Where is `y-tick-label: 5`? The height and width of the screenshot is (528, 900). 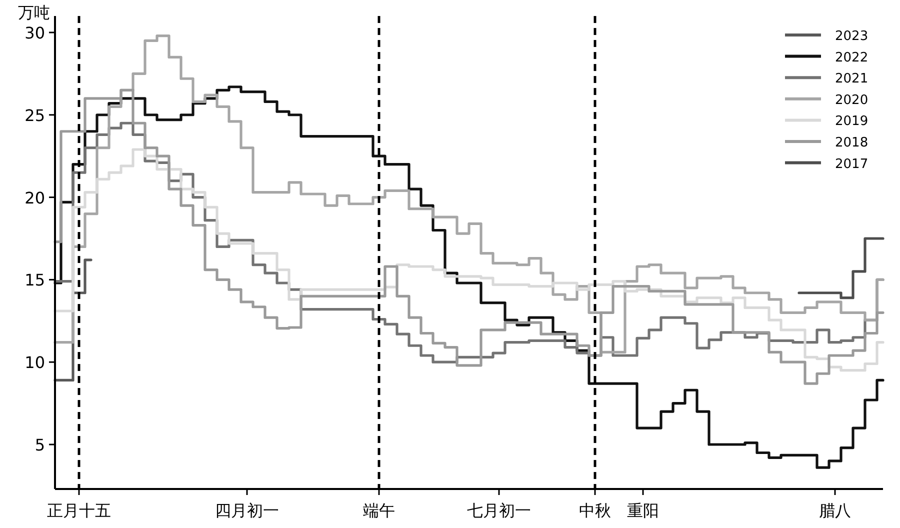 y-tick-label: 5 is located at coordinates (39, 445).